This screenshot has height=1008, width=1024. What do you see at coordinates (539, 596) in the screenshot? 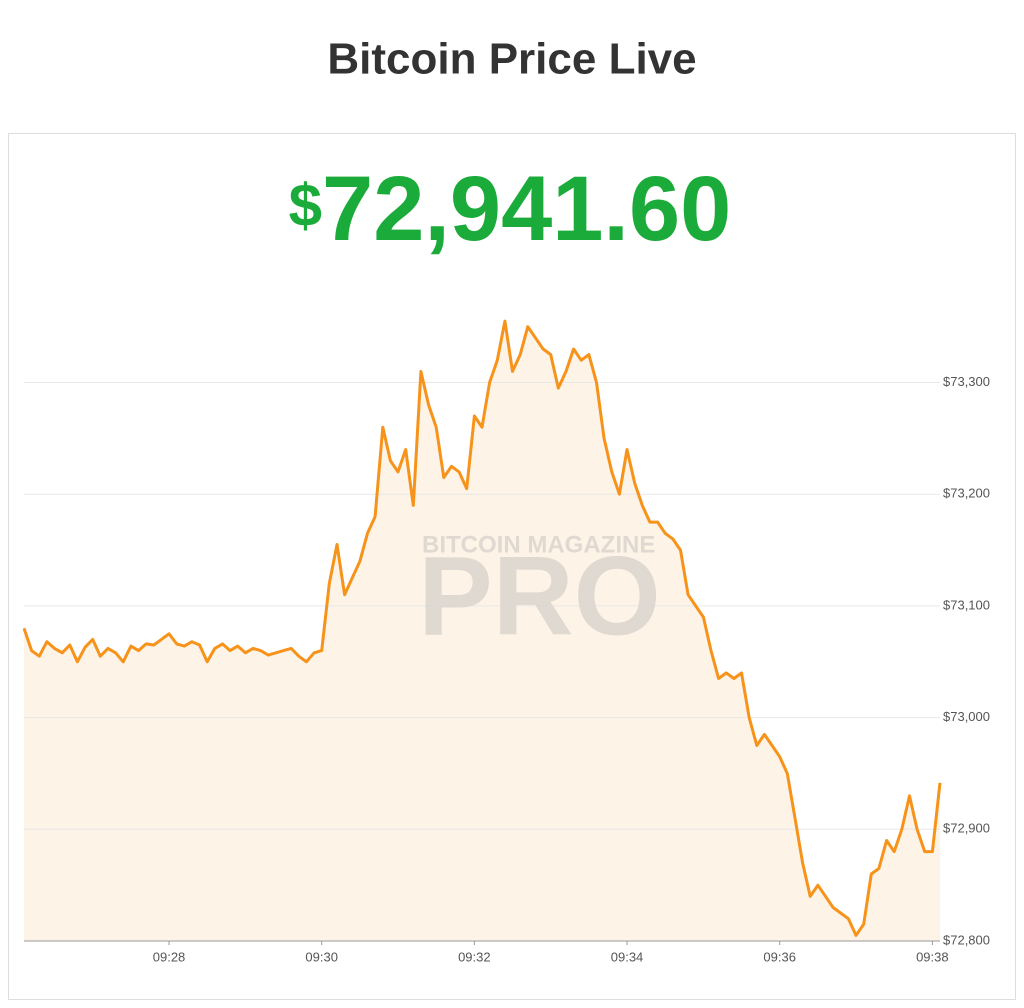
I see `watermark-pro: PRO` at bounding box center [539, 596].